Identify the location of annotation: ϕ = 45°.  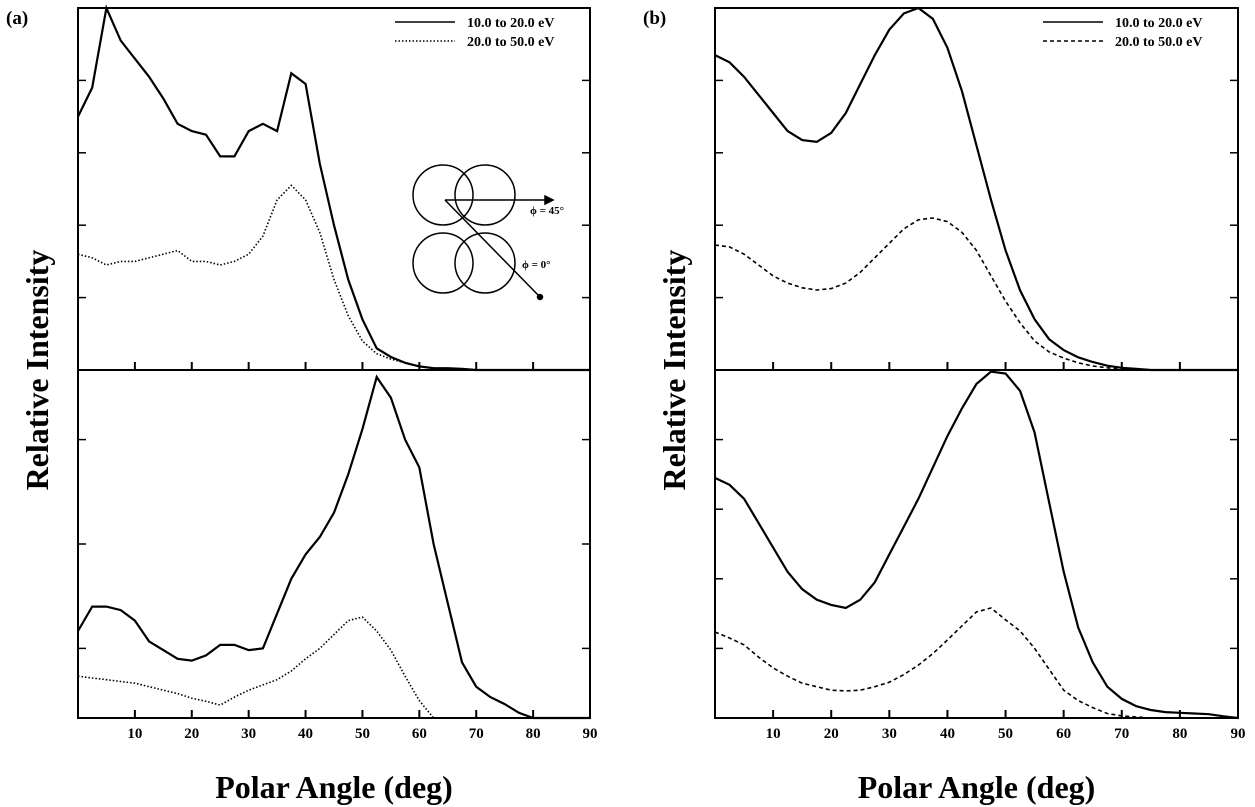
(547, 211).